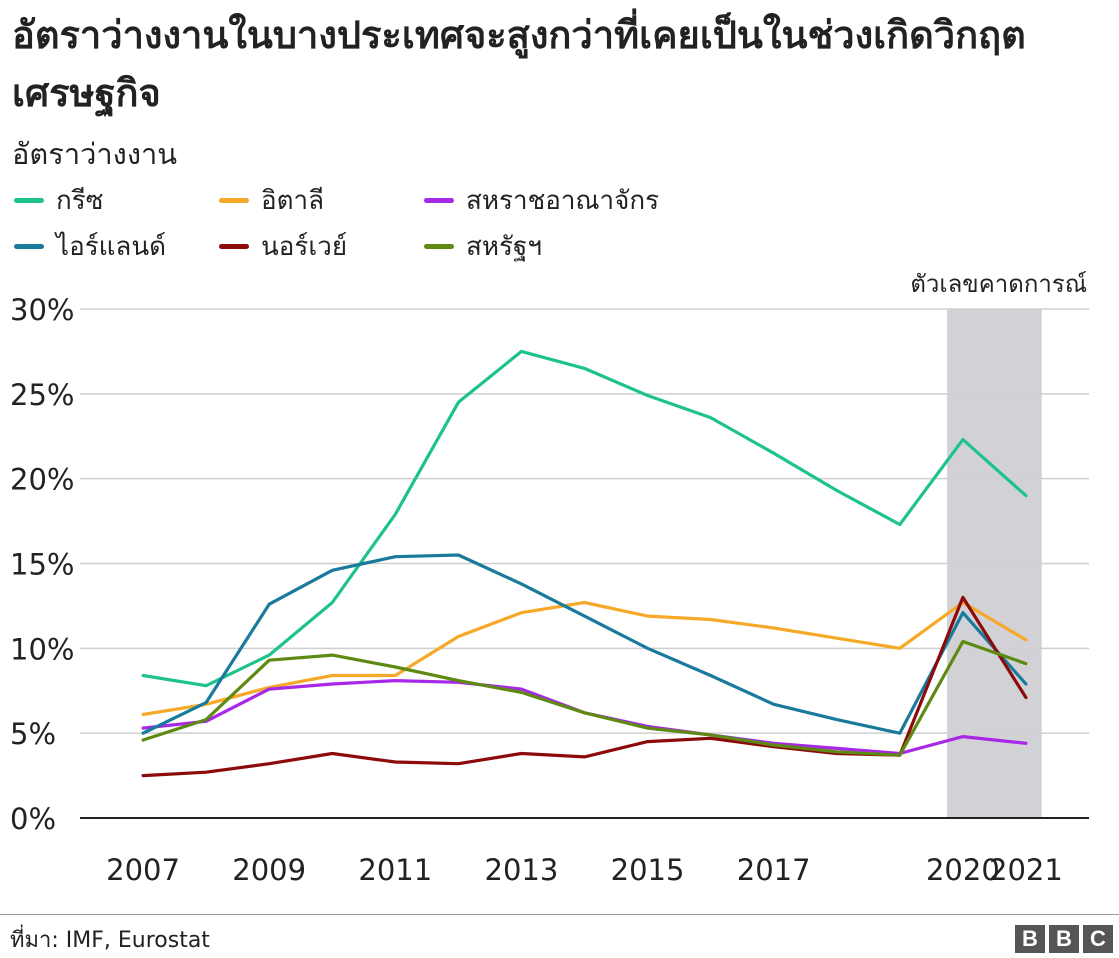 Image resolution: width=1119 pixels, height=958 pixels. What do you see at coordinates (504, 246) in the screenshot?
I see `legend-label: สหรัฐฯ` at bounding box center [504, 246].